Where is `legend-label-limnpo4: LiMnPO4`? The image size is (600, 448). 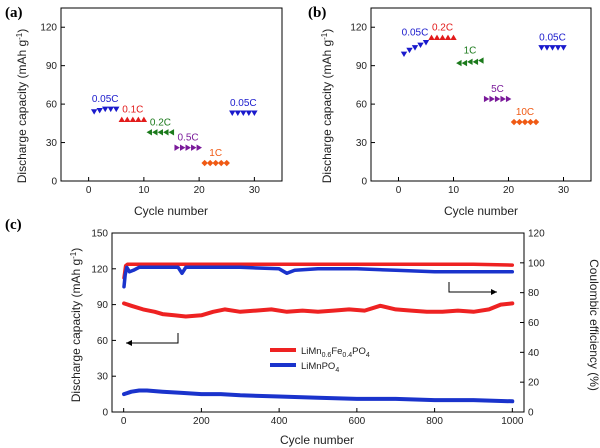 legend-label-limnpo4: LiMnPO4 is located at coordinates (320, 367).